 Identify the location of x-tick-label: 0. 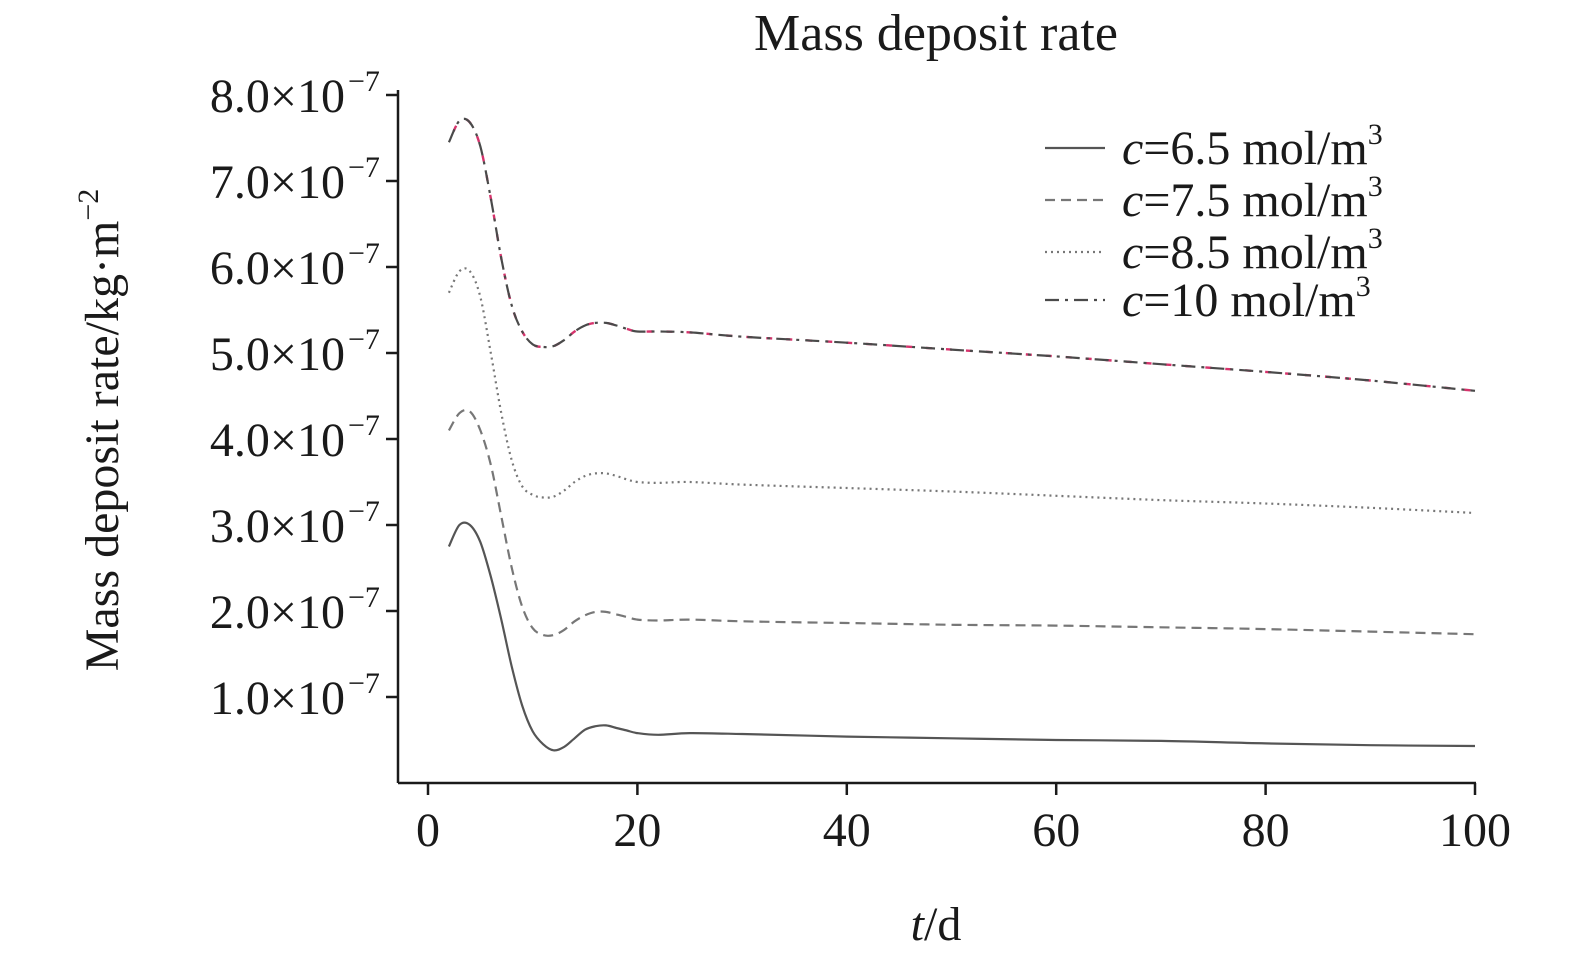
(428, 830).